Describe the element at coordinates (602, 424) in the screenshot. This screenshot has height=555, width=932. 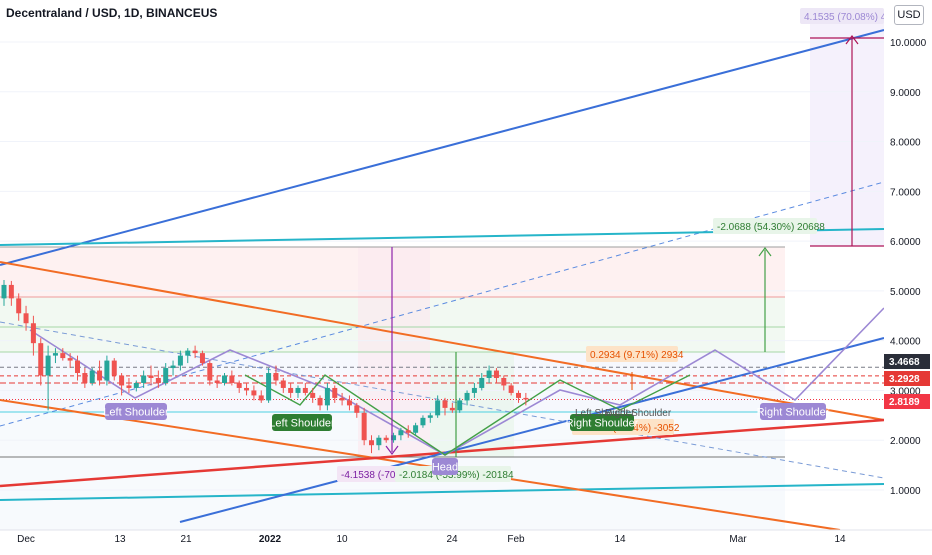
I see `pattern-label-right-shoulder-green: Right Shoulder` at that location.